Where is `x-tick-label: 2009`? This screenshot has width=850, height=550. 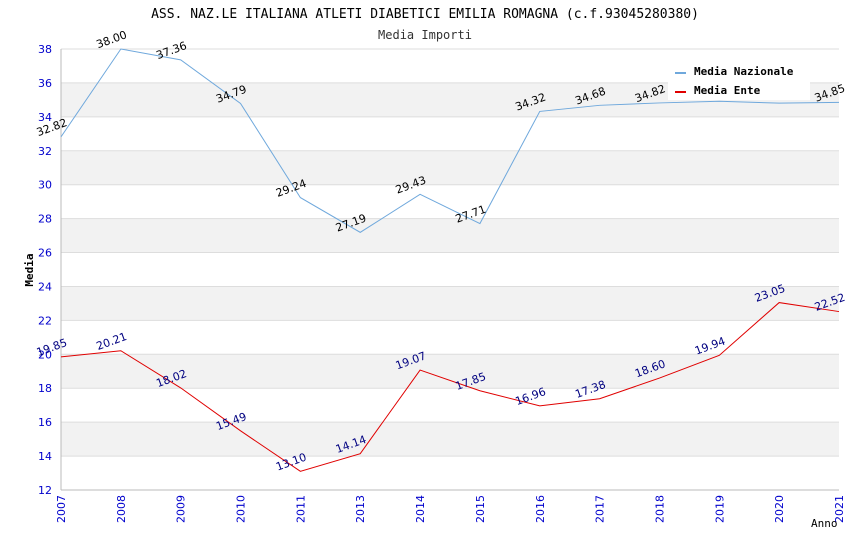
x-tick-label: 2009 is located at coordinates (181, 509).